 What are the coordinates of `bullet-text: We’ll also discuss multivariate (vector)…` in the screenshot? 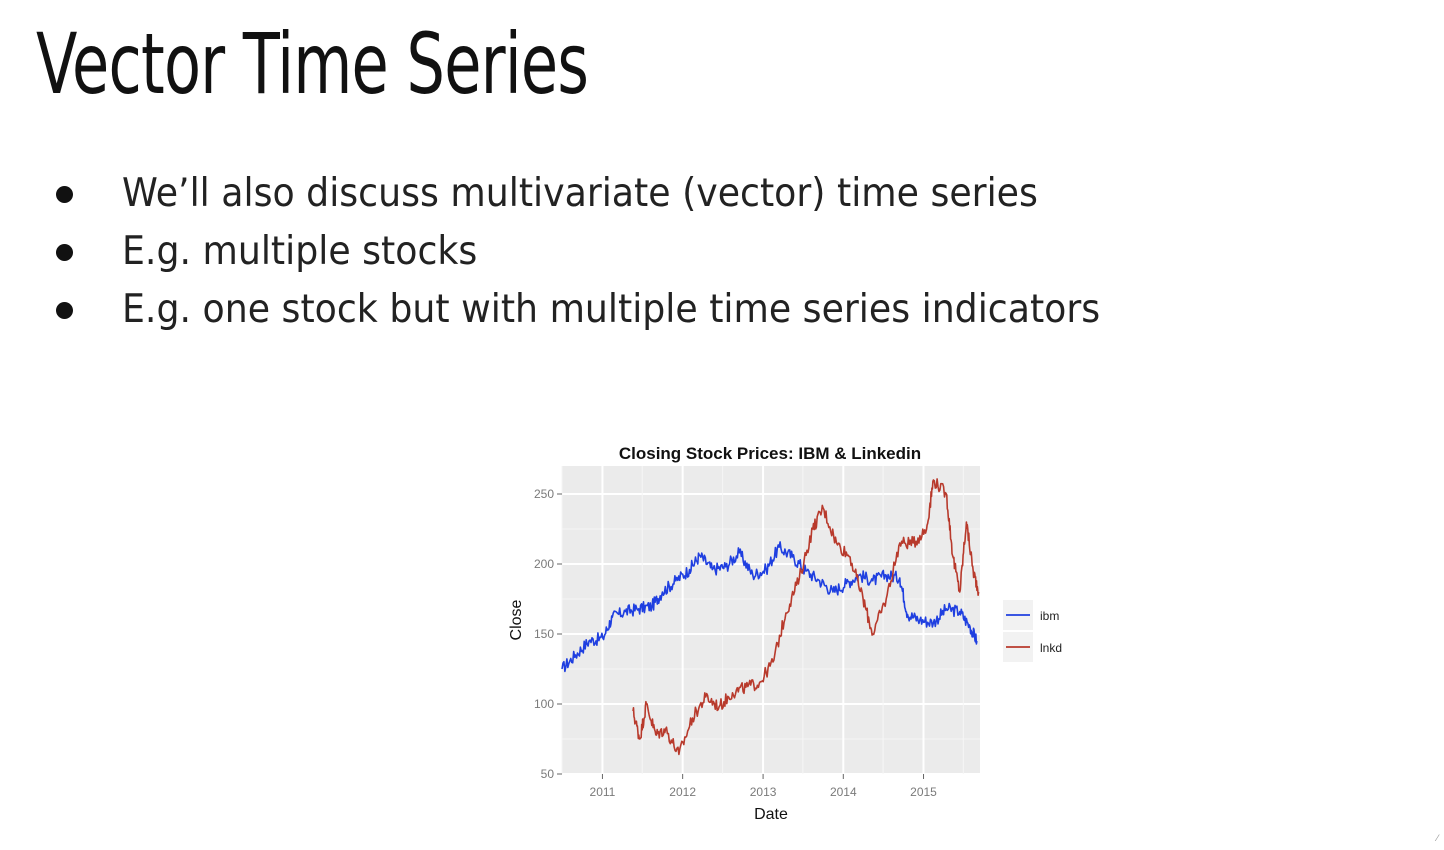 It's located at (580, 193).